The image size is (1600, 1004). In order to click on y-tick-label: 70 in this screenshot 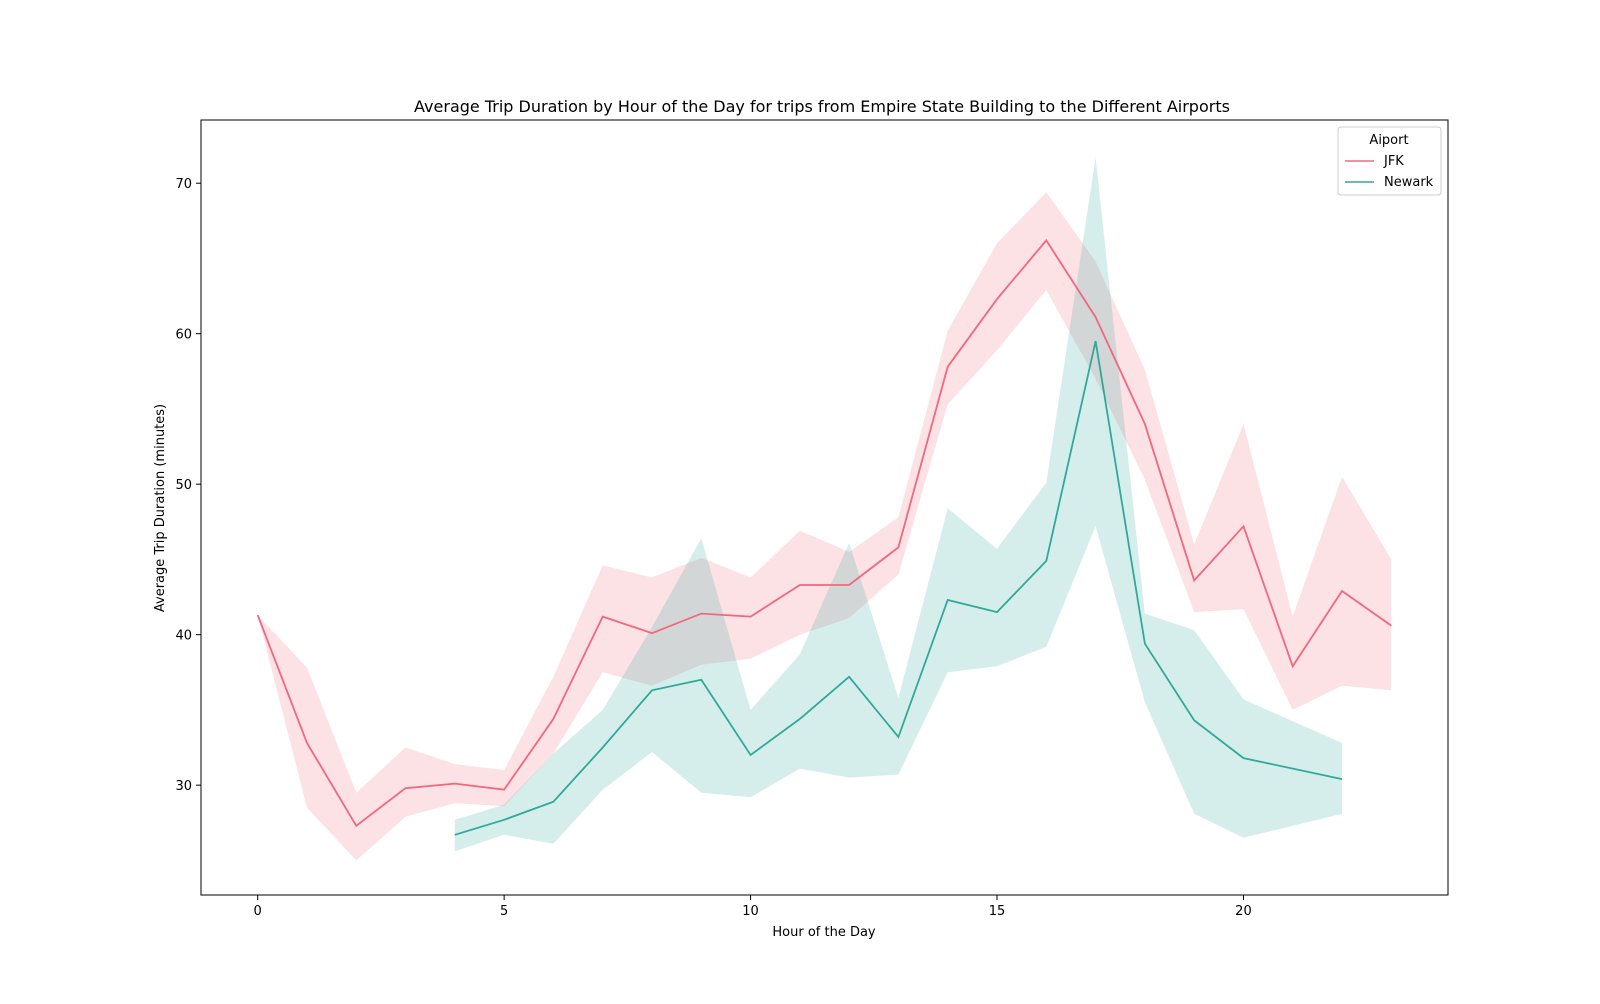, I will do `click(183, 184)`.